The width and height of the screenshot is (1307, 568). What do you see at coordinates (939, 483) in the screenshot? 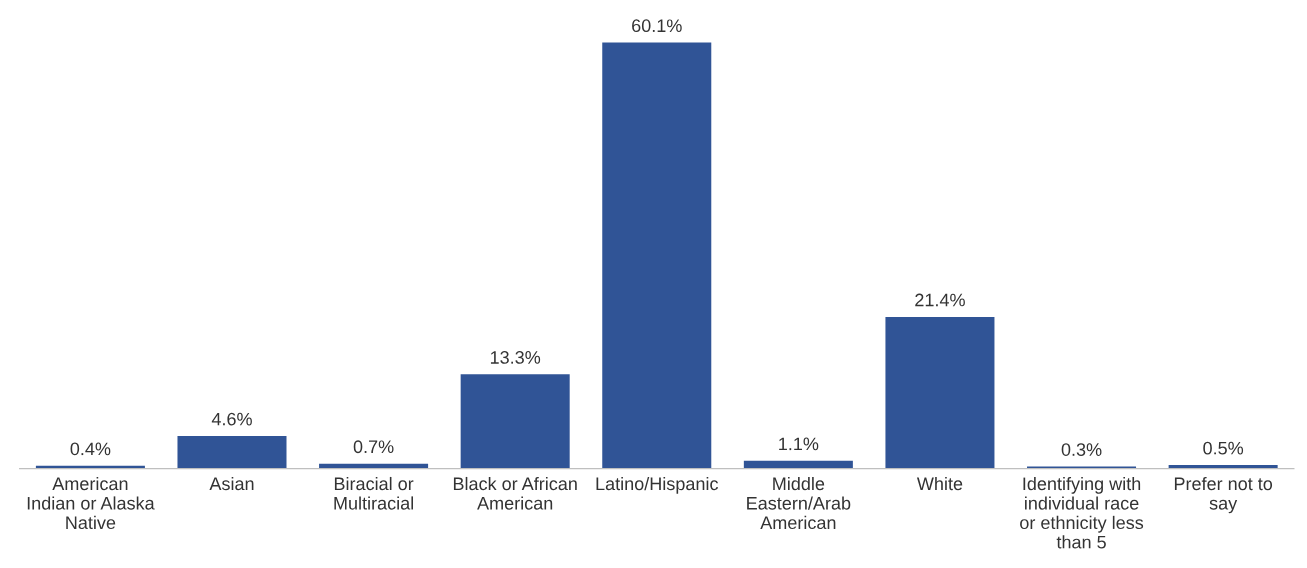
I see `x-tick-label: White` at bounding box center [939, 483].